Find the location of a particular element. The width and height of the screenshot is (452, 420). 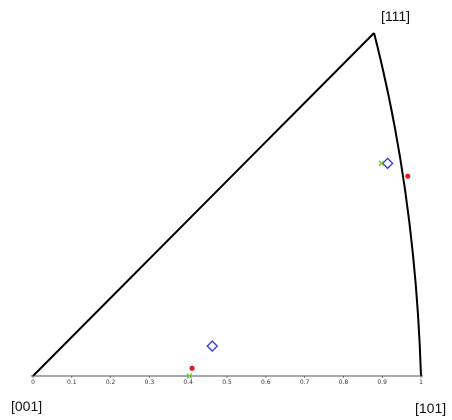

tick-label: 0.9 is located at coordinates (382, 382).